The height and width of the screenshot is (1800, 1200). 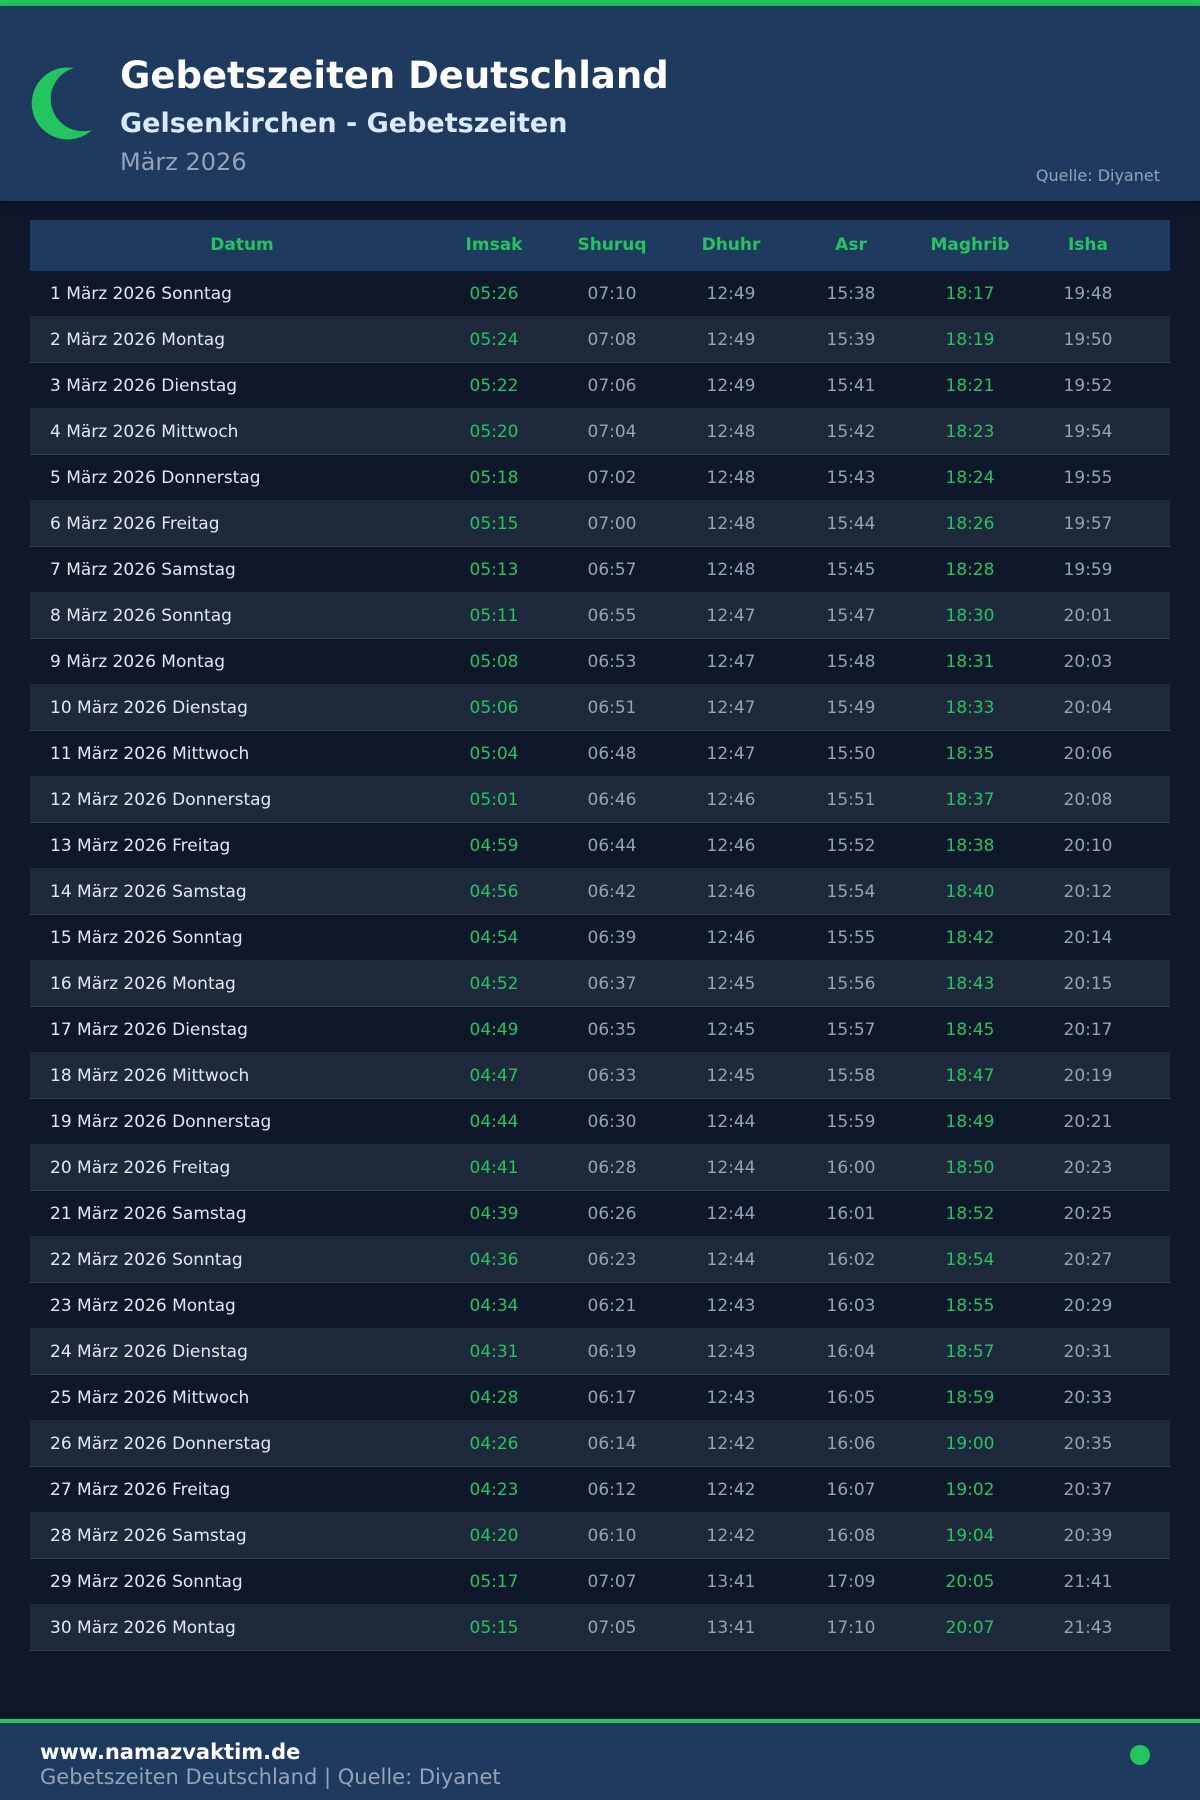 What do you see at coordinates (731, 386) in the screenshot?
I see `cell-dhuhr: 12:49` at bounding box center [731, 386].